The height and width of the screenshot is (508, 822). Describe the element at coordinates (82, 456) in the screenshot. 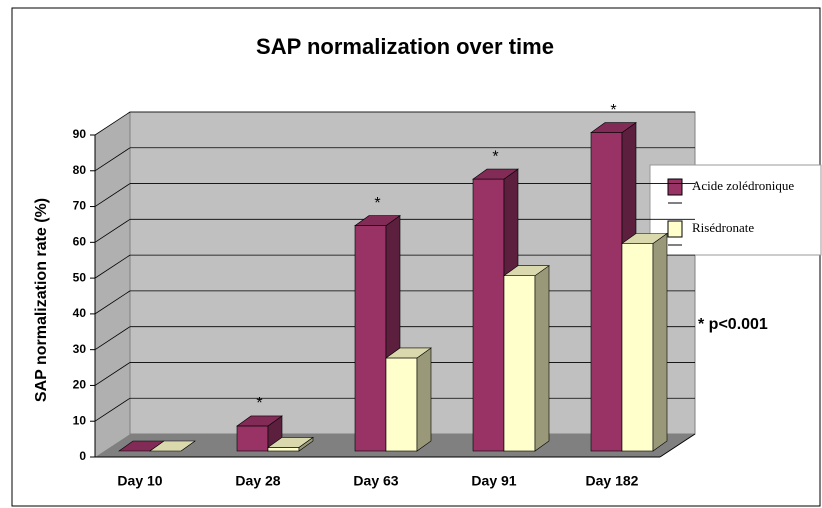

I see `y-tick-label: 0` at that location.